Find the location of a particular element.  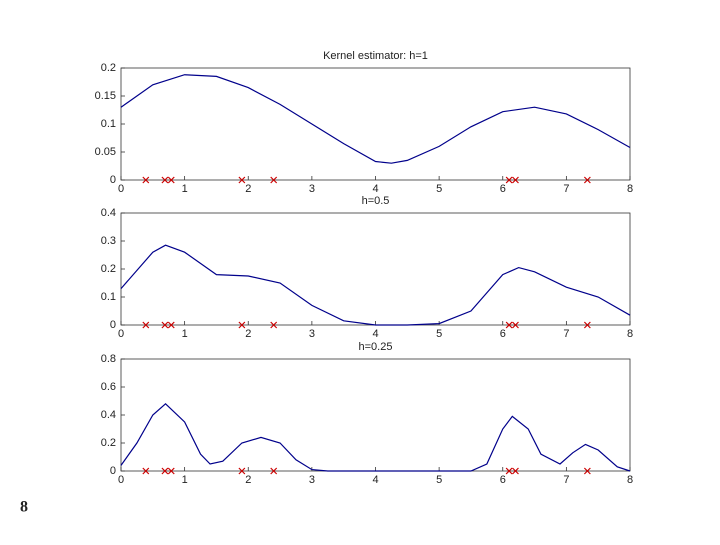

page-number: 8 is located at coordinates (24, 507).